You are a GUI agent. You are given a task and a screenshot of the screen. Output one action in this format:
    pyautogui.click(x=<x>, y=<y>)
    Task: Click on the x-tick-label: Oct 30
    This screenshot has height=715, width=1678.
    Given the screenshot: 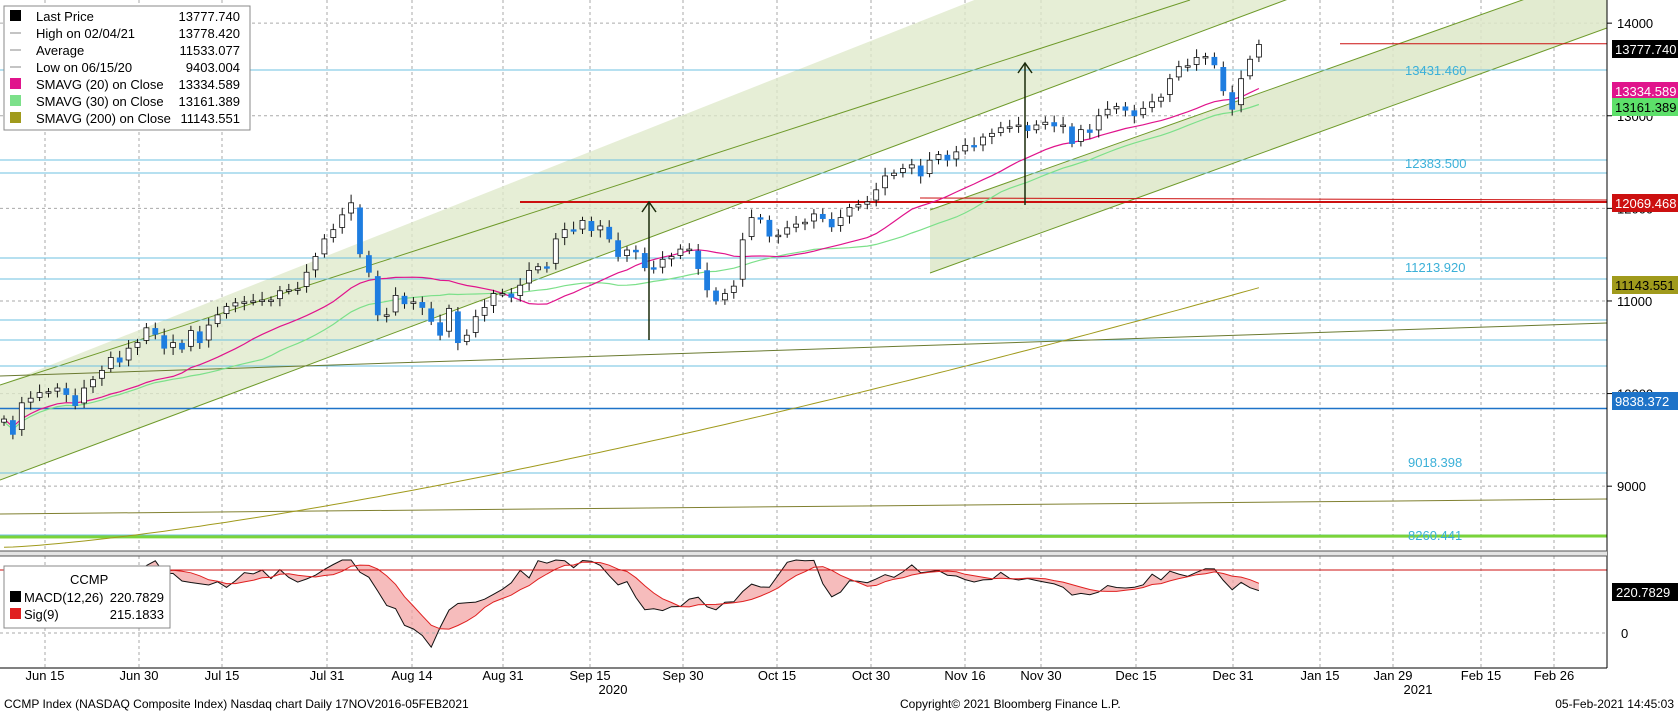 What is the action you would take?
    pyautogui.click(x=871, y=675)
    